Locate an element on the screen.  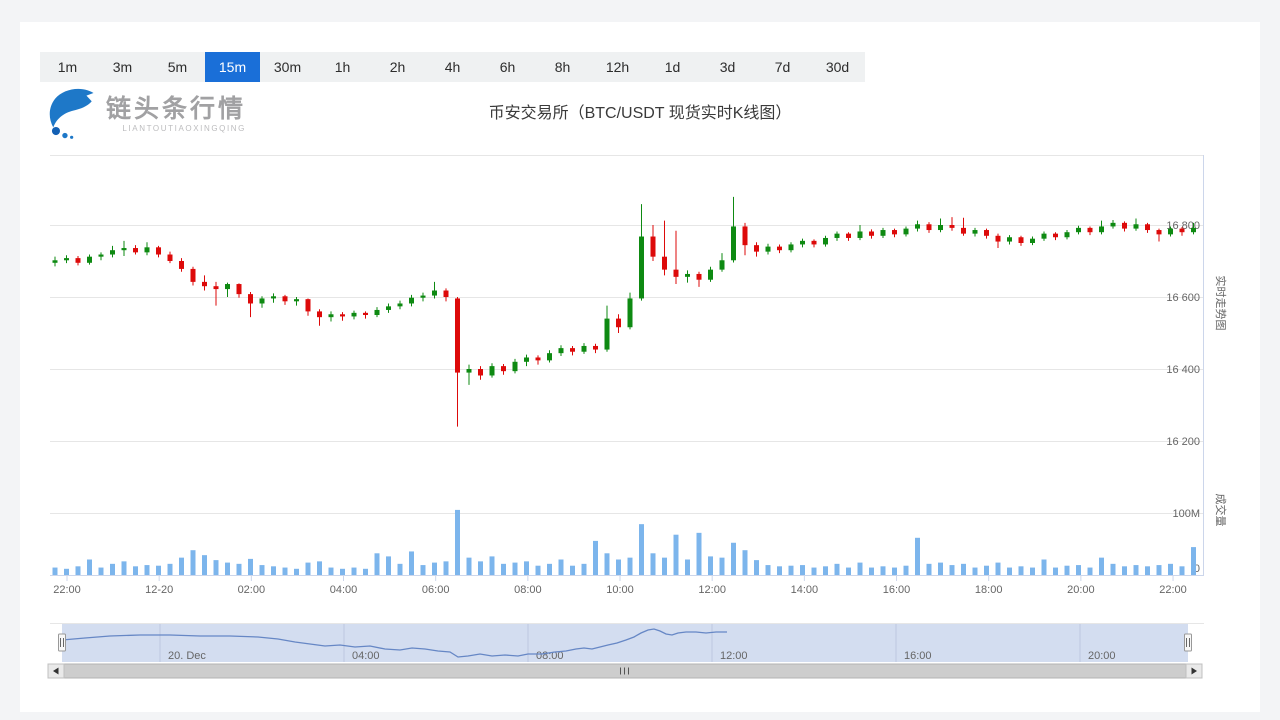
svg-text: 04:00 is located at coordinates (344, 590).